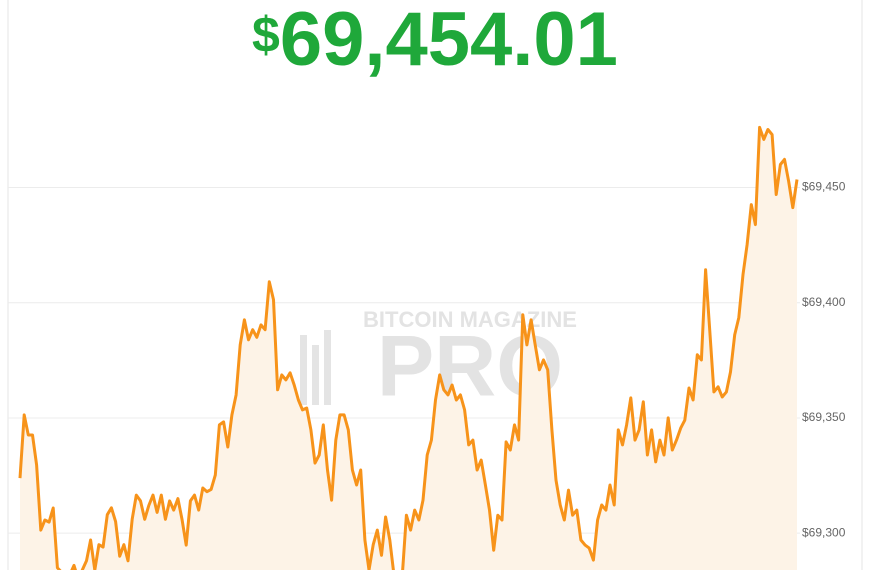 This screenshot has height=570, width=870. I want to click on price-value: 69,454.01, so click(449, 41).